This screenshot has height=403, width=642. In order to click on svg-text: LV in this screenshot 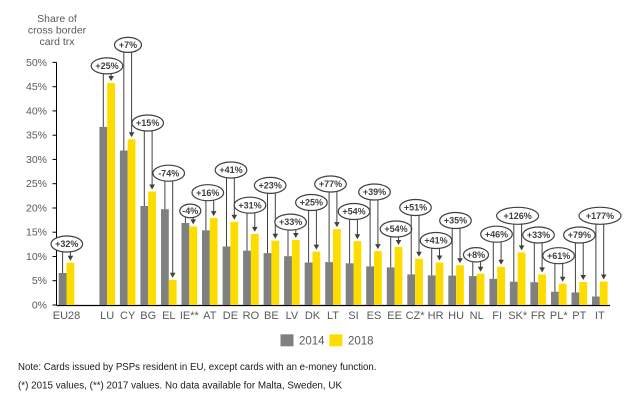, I will do `click(292, 316)`.